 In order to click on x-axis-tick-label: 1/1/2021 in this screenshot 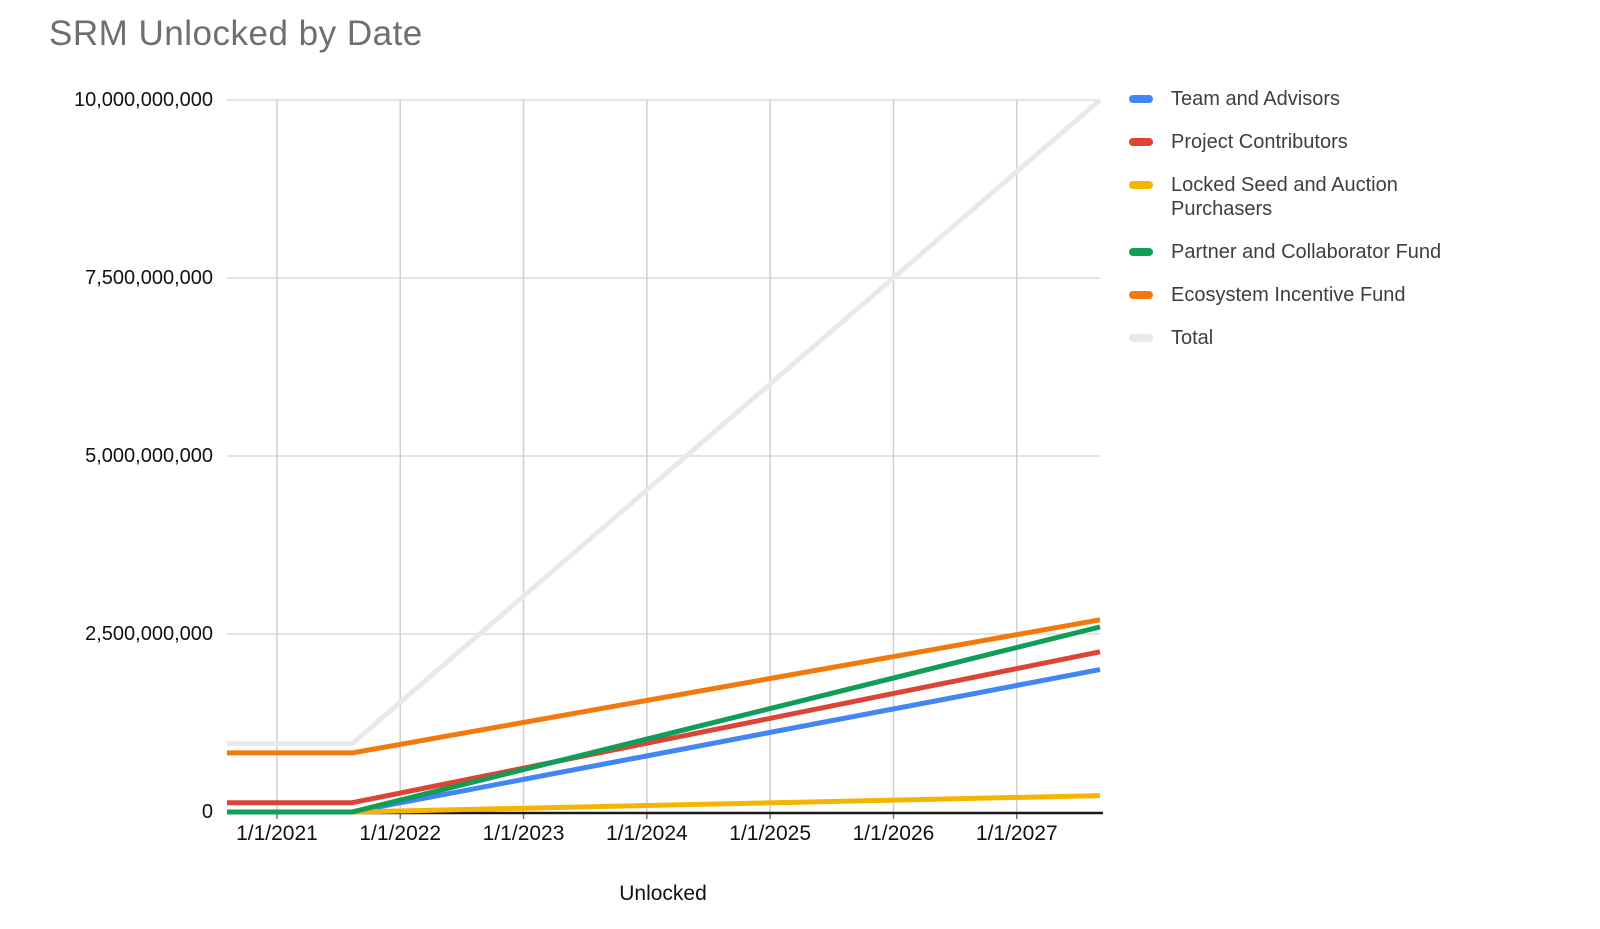, I will do `click(277, 833)`.